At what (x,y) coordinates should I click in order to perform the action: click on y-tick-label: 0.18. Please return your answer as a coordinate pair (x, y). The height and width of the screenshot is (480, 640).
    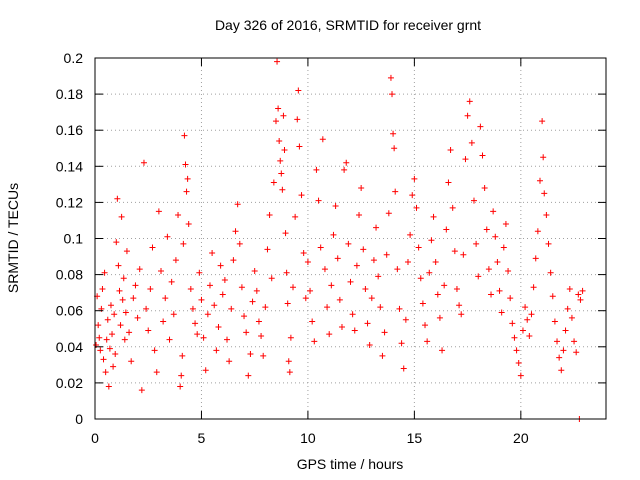
    Looking at the image, I should click on (69, 94).